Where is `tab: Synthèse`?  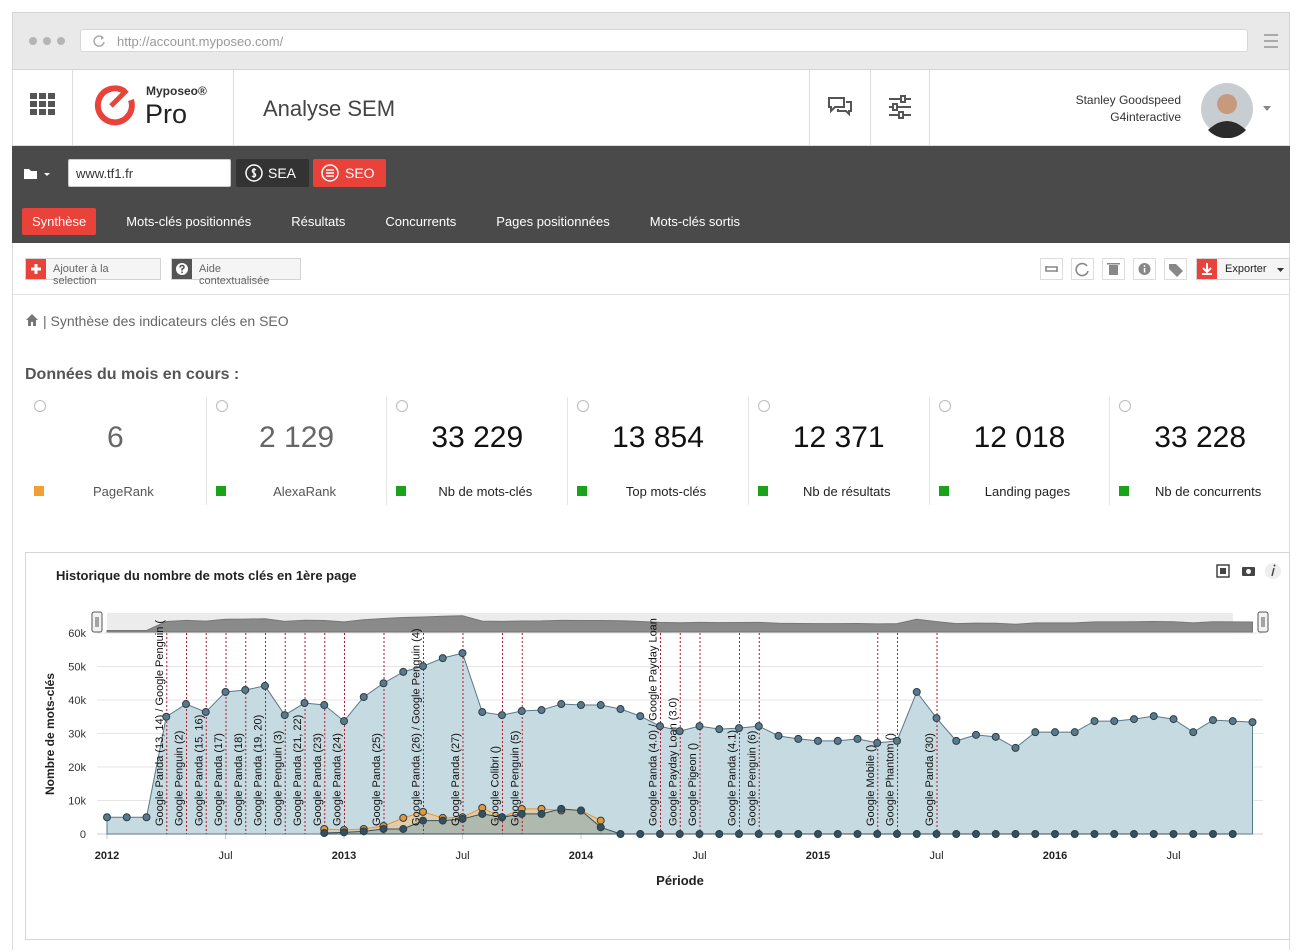
tab: Synthèse is located at coordinates (59, 221).